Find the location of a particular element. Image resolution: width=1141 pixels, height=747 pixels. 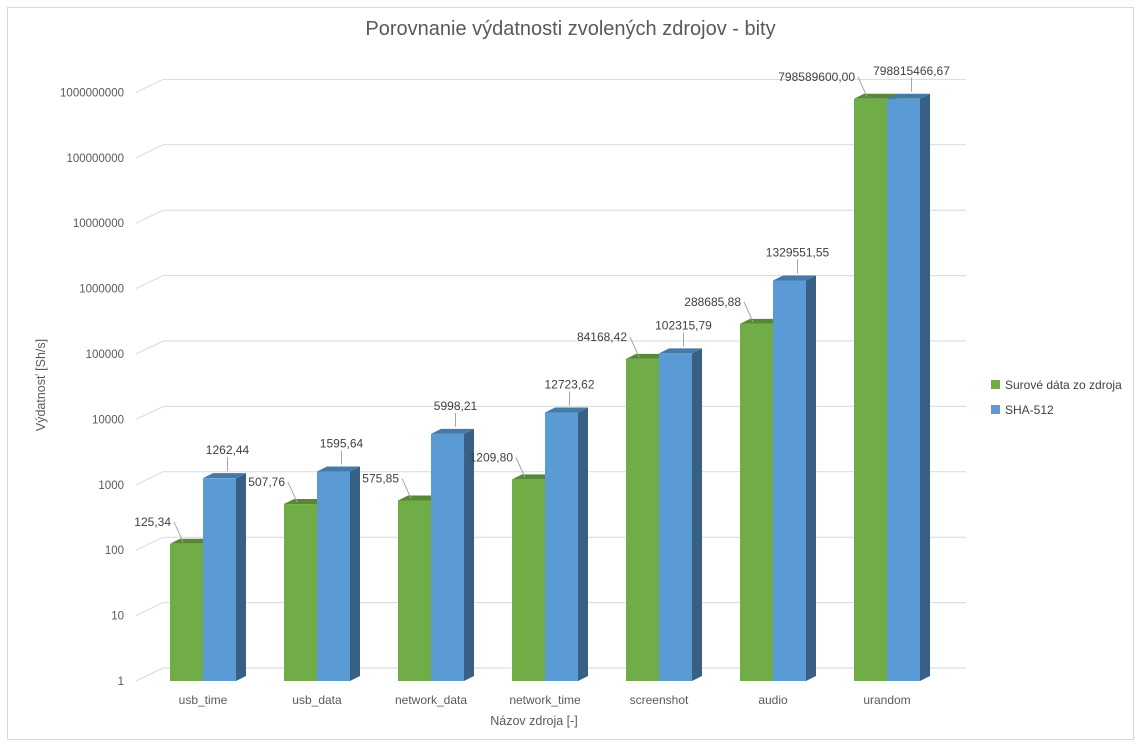

x-category-label: urandom is located at coordinates (886, 700).